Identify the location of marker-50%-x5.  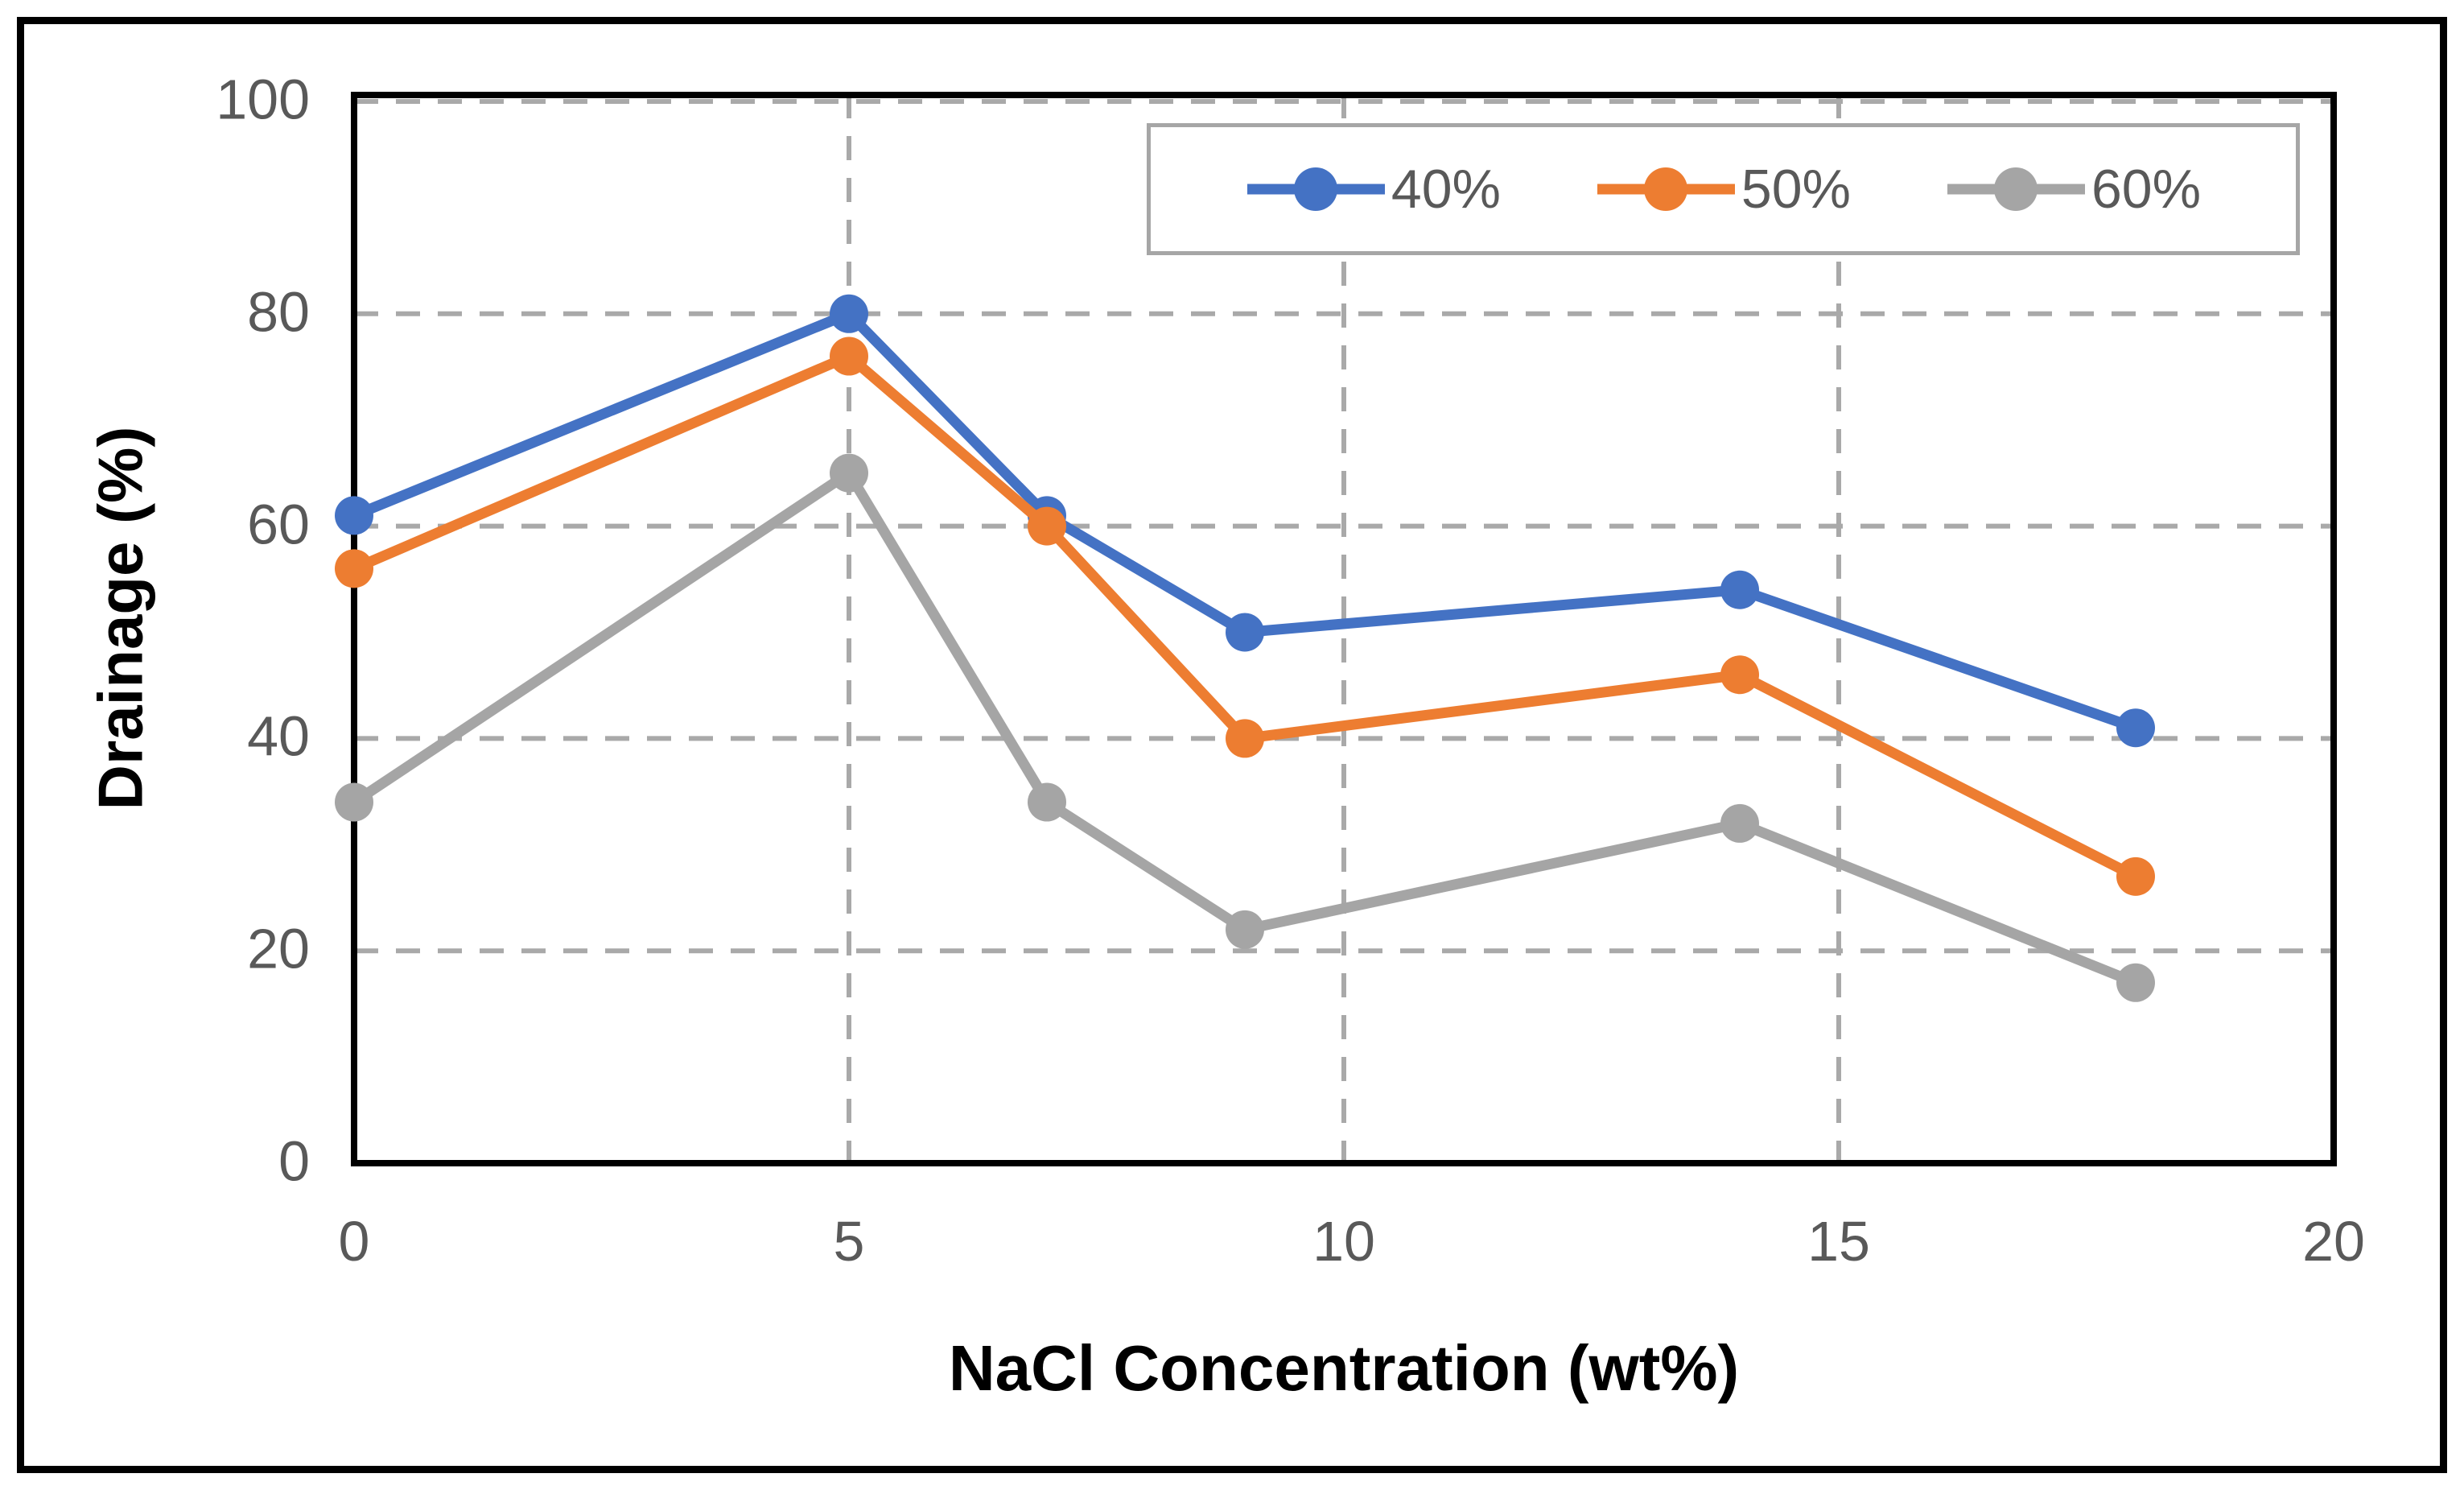
(849, 356).